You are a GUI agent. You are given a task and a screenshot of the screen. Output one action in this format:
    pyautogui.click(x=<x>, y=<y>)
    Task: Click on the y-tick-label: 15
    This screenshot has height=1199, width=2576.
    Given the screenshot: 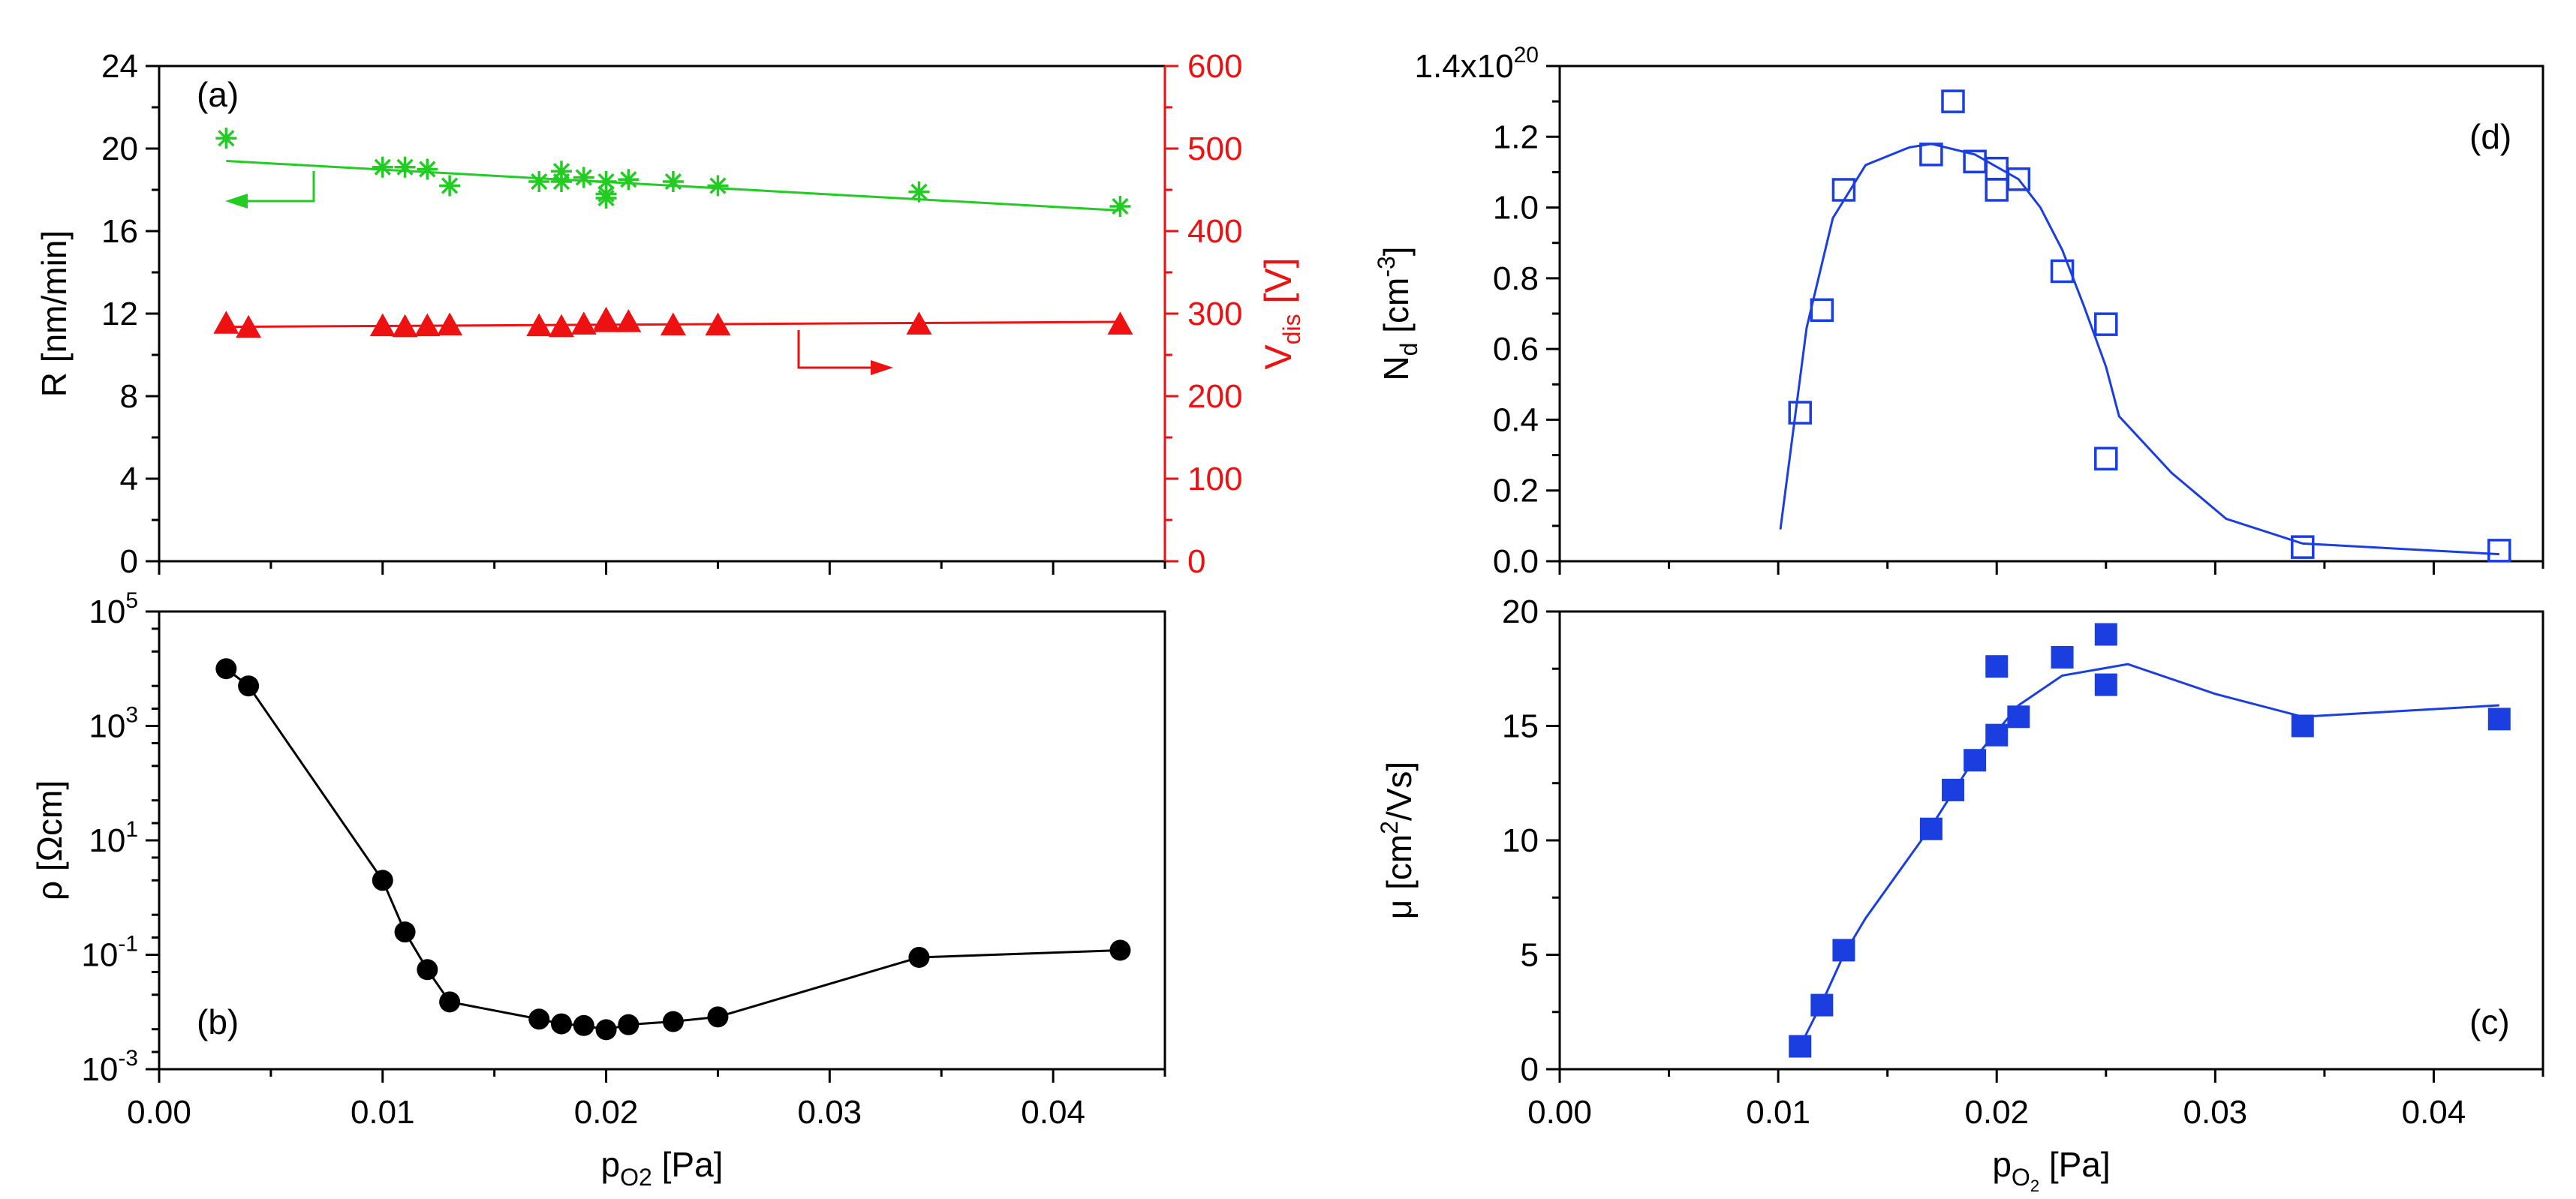 What is the action you would take?
    pyautogui.click(x=1520, y=726)
    